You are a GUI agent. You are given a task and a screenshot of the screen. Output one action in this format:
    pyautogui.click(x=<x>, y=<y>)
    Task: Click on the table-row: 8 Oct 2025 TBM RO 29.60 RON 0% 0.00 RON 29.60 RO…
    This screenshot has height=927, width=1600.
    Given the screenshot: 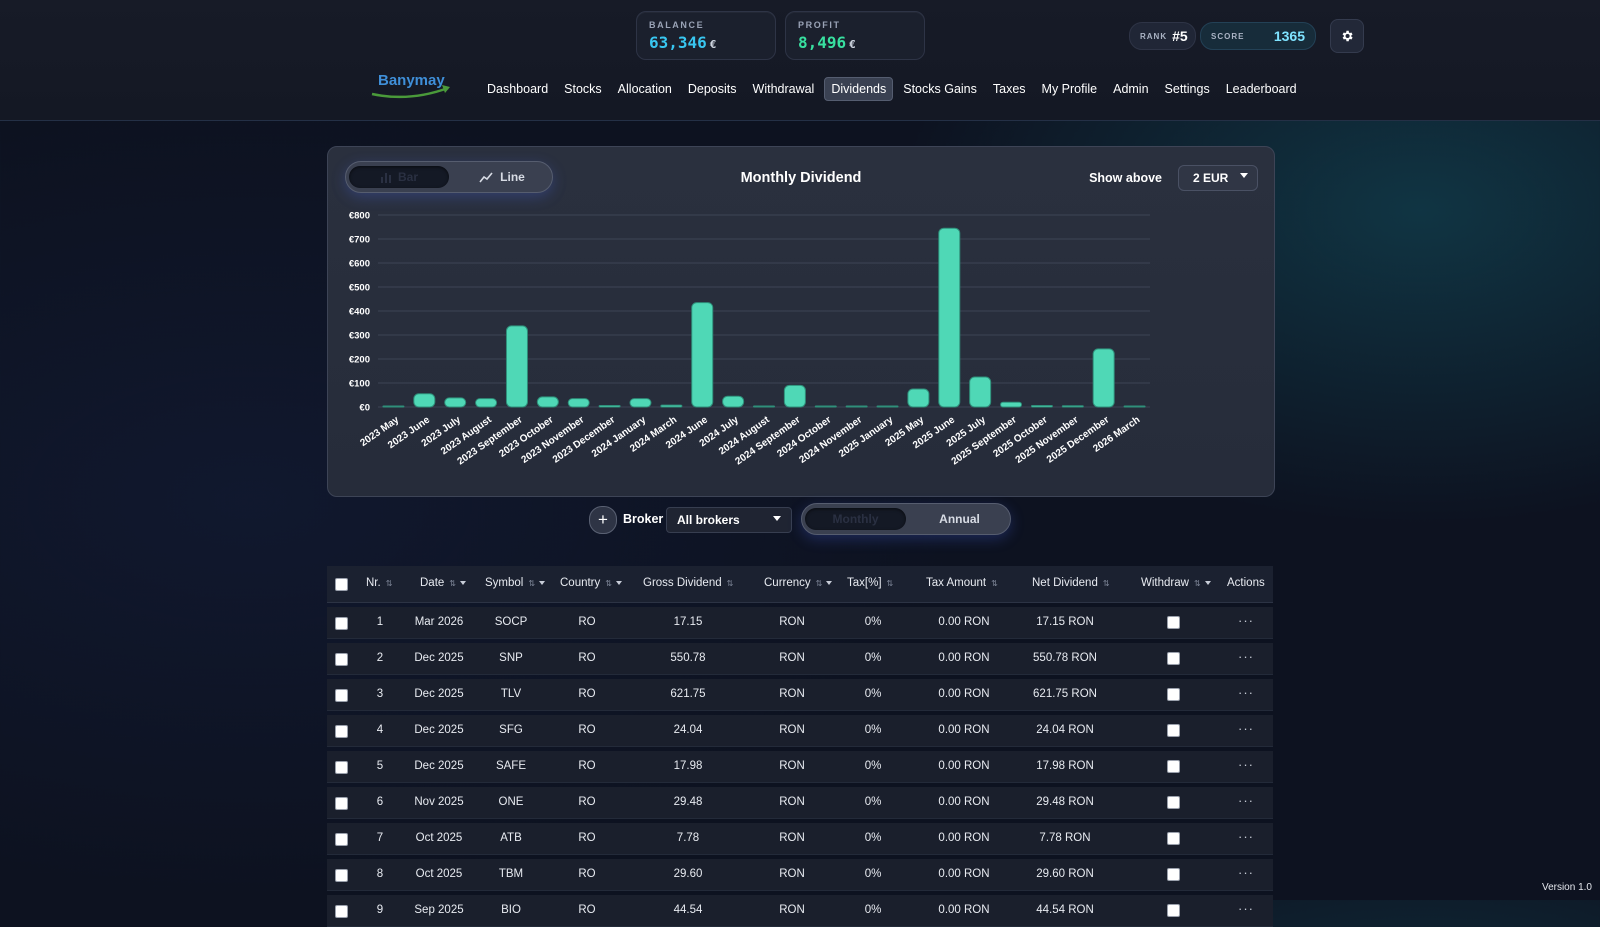 What is the action you would take?
    pyautogui.click(x=800, y=875)
    